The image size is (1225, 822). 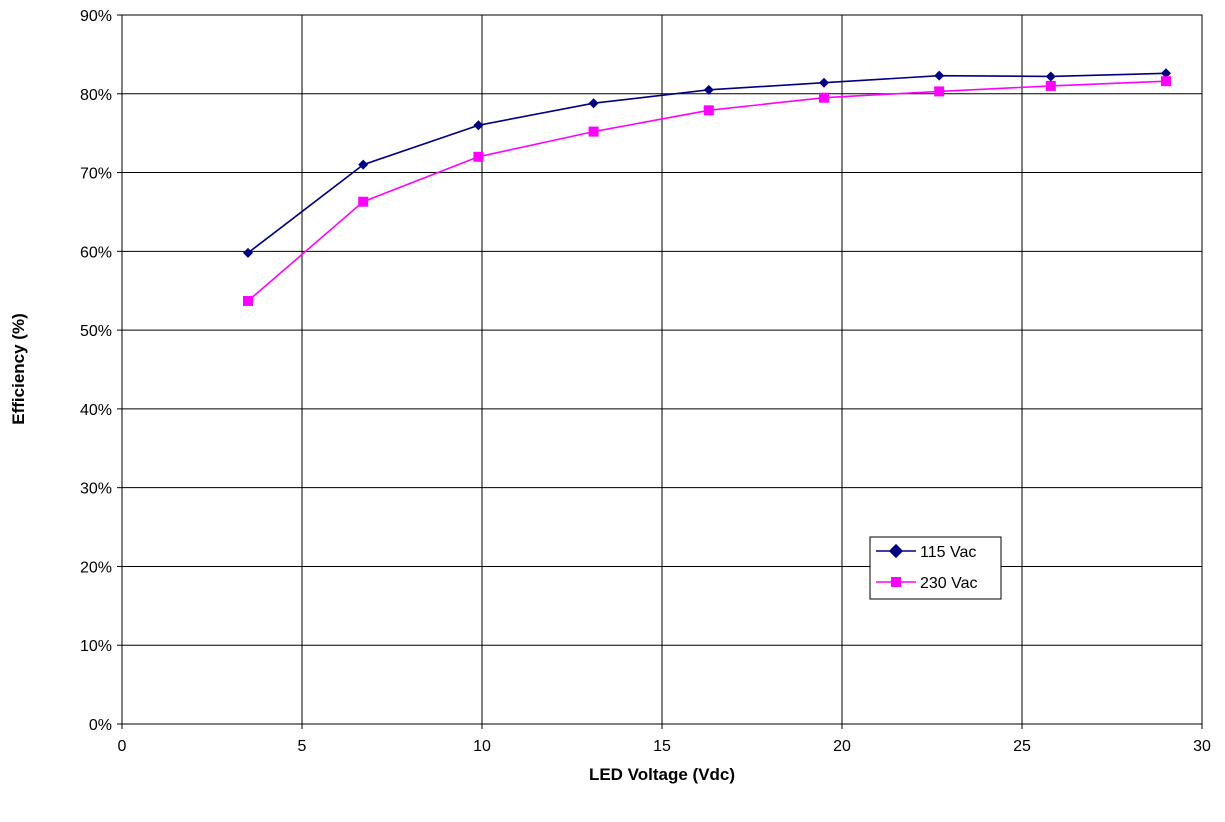 What do you see at coordinates (662, 746) in the screenshot?
I see `x-tick-label: 15` at bounding box center [662, 746].